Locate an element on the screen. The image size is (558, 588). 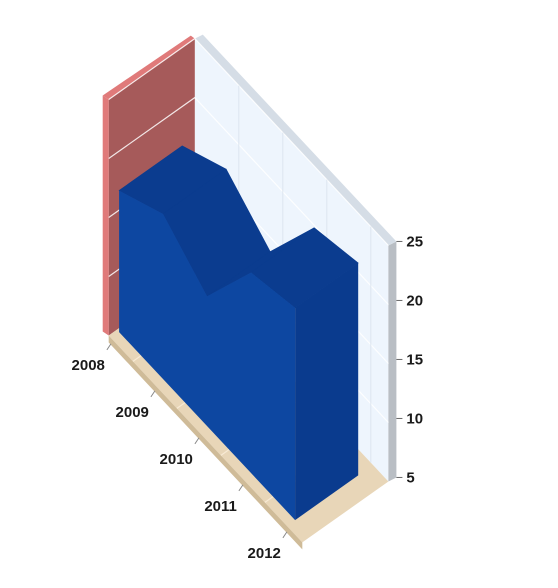
y-tick-label: 10 is located at coordinates (414, 418).